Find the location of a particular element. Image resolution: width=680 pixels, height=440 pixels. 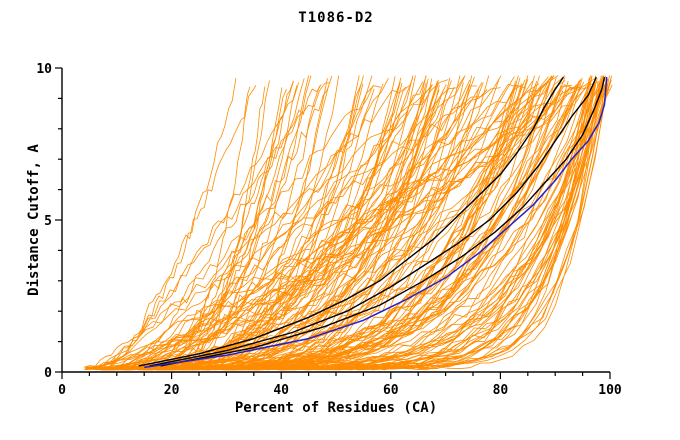

x-tick-label: 0 is located at coordinates (62, 390).